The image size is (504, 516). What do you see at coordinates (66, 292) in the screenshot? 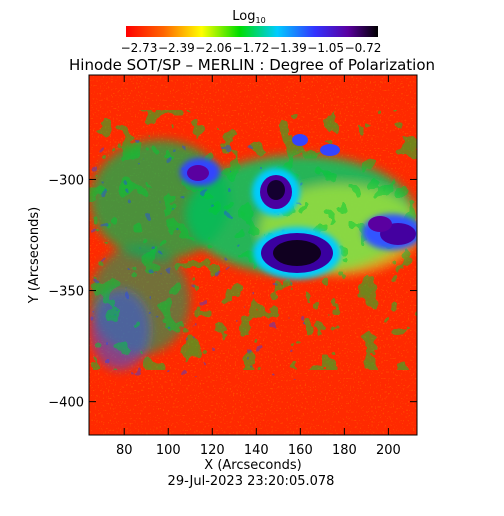
I see `y-tick-label: −350` at bounding box center [66, 292].